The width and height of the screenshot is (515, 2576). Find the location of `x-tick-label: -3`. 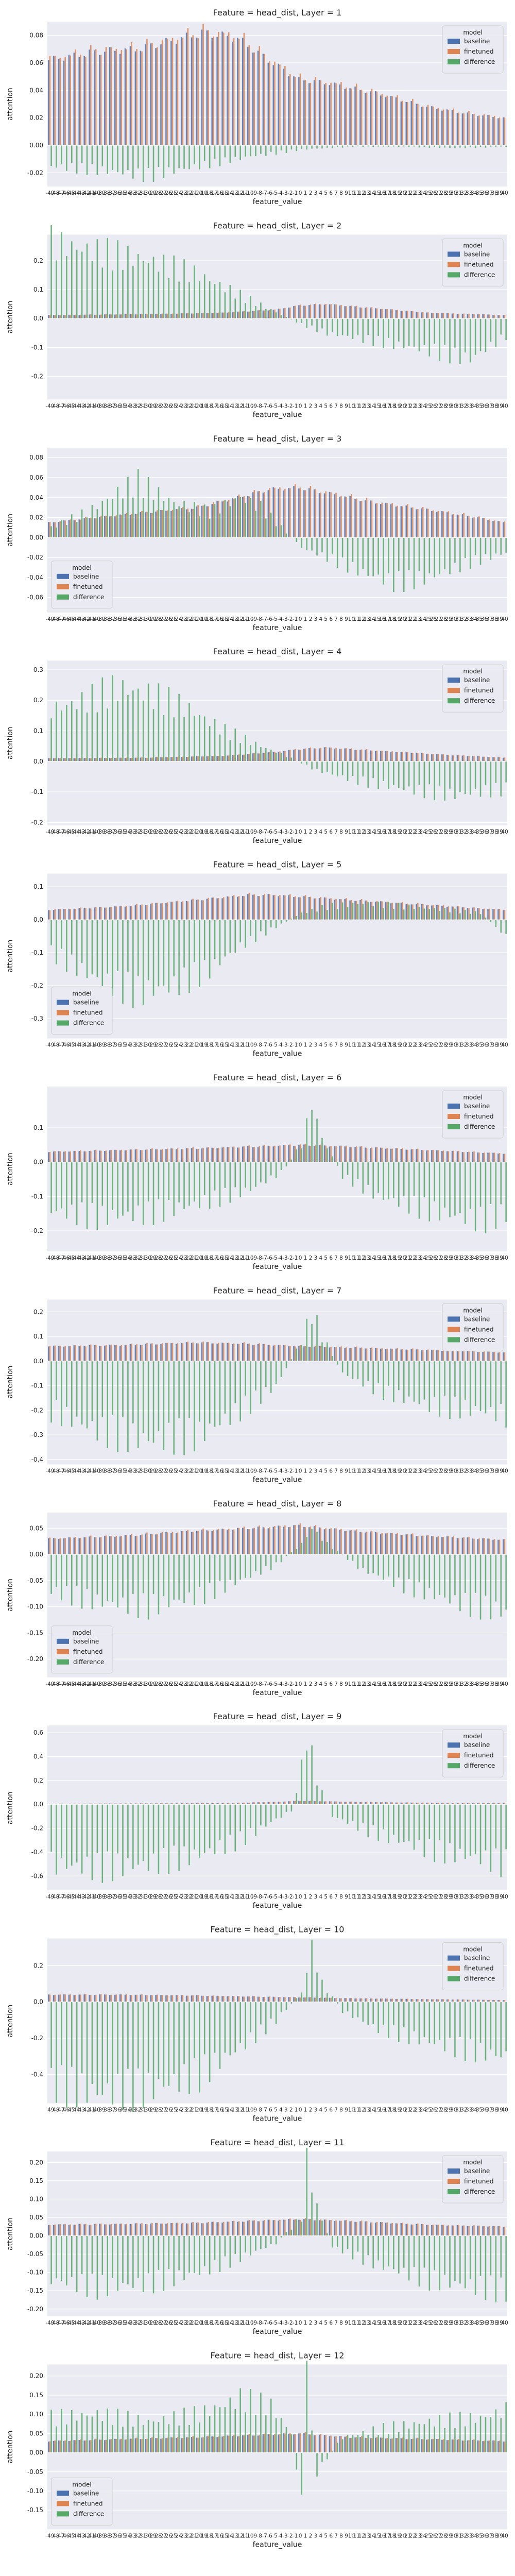

x-tick-label: -3 is located at coordinates (284, 1258).